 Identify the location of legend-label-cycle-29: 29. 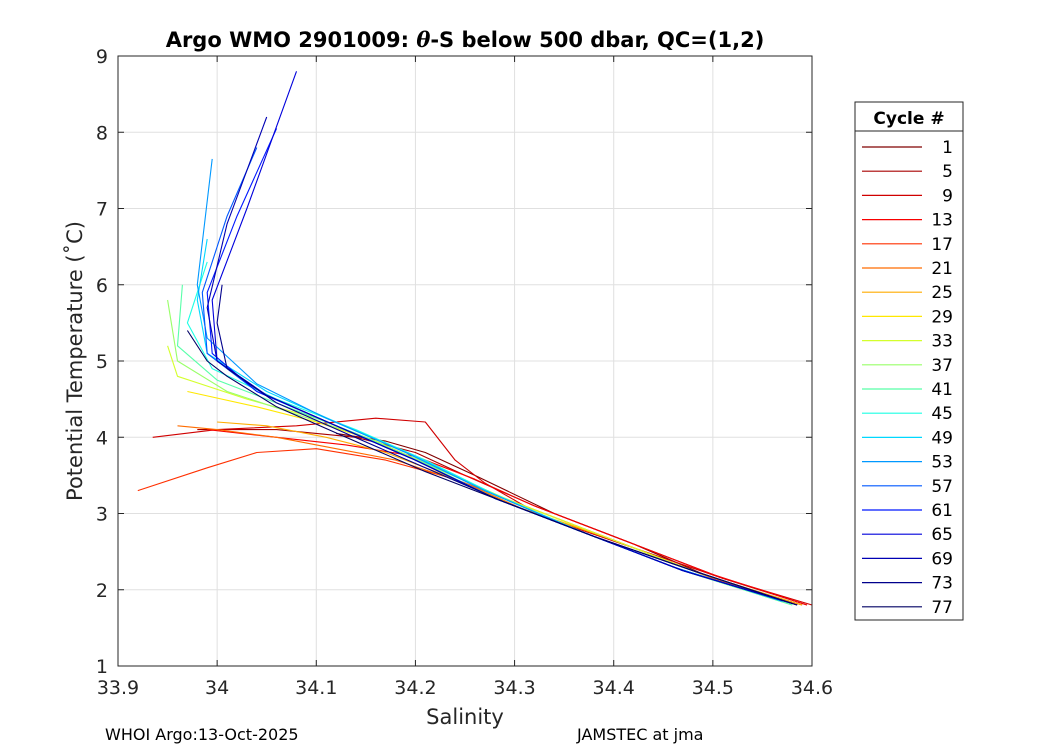
(942, 317).